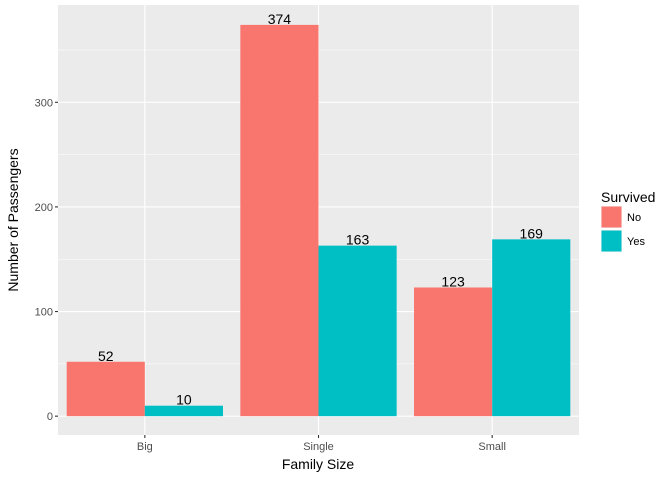  What do you see at coordinates (318, 447) in the screenshot?
I see `x-tick-label: Single` at bounding box center [318, 447].